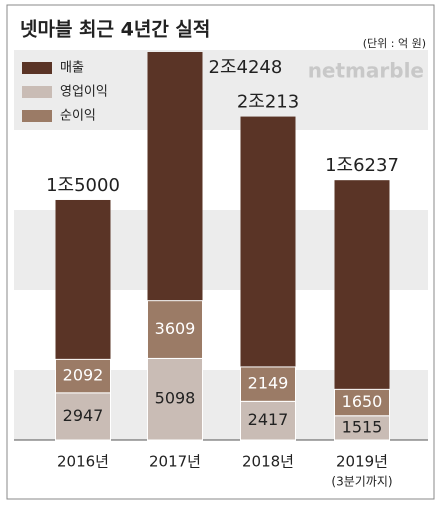 The image size is (441, 506). Describe the element at coordinates (394, 43) in the screenshot. I see `unit-label: (단위 : 억 원)` at that location.